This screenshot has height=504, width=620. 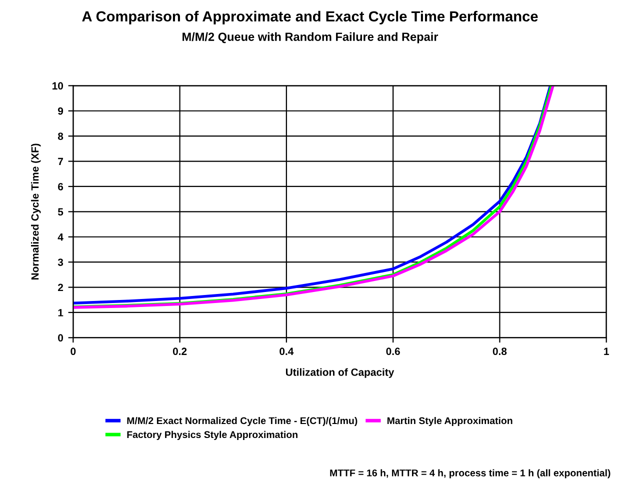 I want to click on y-tick-label: 0, so click(x=61, y=338).